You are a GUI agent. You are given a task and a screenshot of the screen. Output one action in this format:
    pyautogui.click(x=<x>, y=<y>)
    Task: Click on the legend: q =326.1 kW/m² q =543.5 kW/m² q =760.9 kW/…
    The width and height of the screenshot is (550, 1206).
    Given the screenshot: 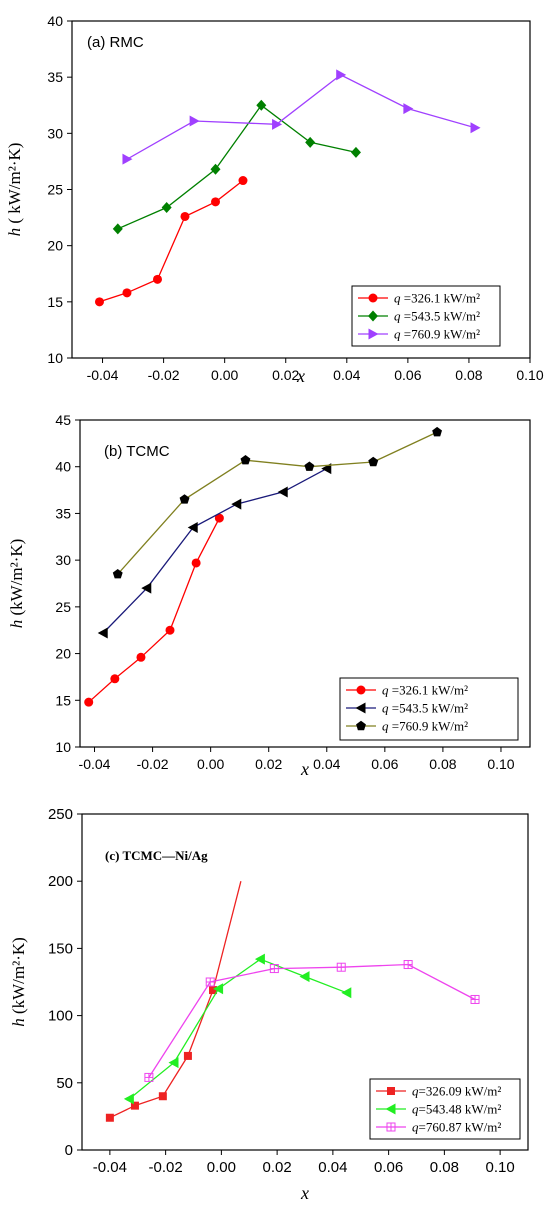 What is the action you would take?
    pyautogui.click(x=429, y=709)
    